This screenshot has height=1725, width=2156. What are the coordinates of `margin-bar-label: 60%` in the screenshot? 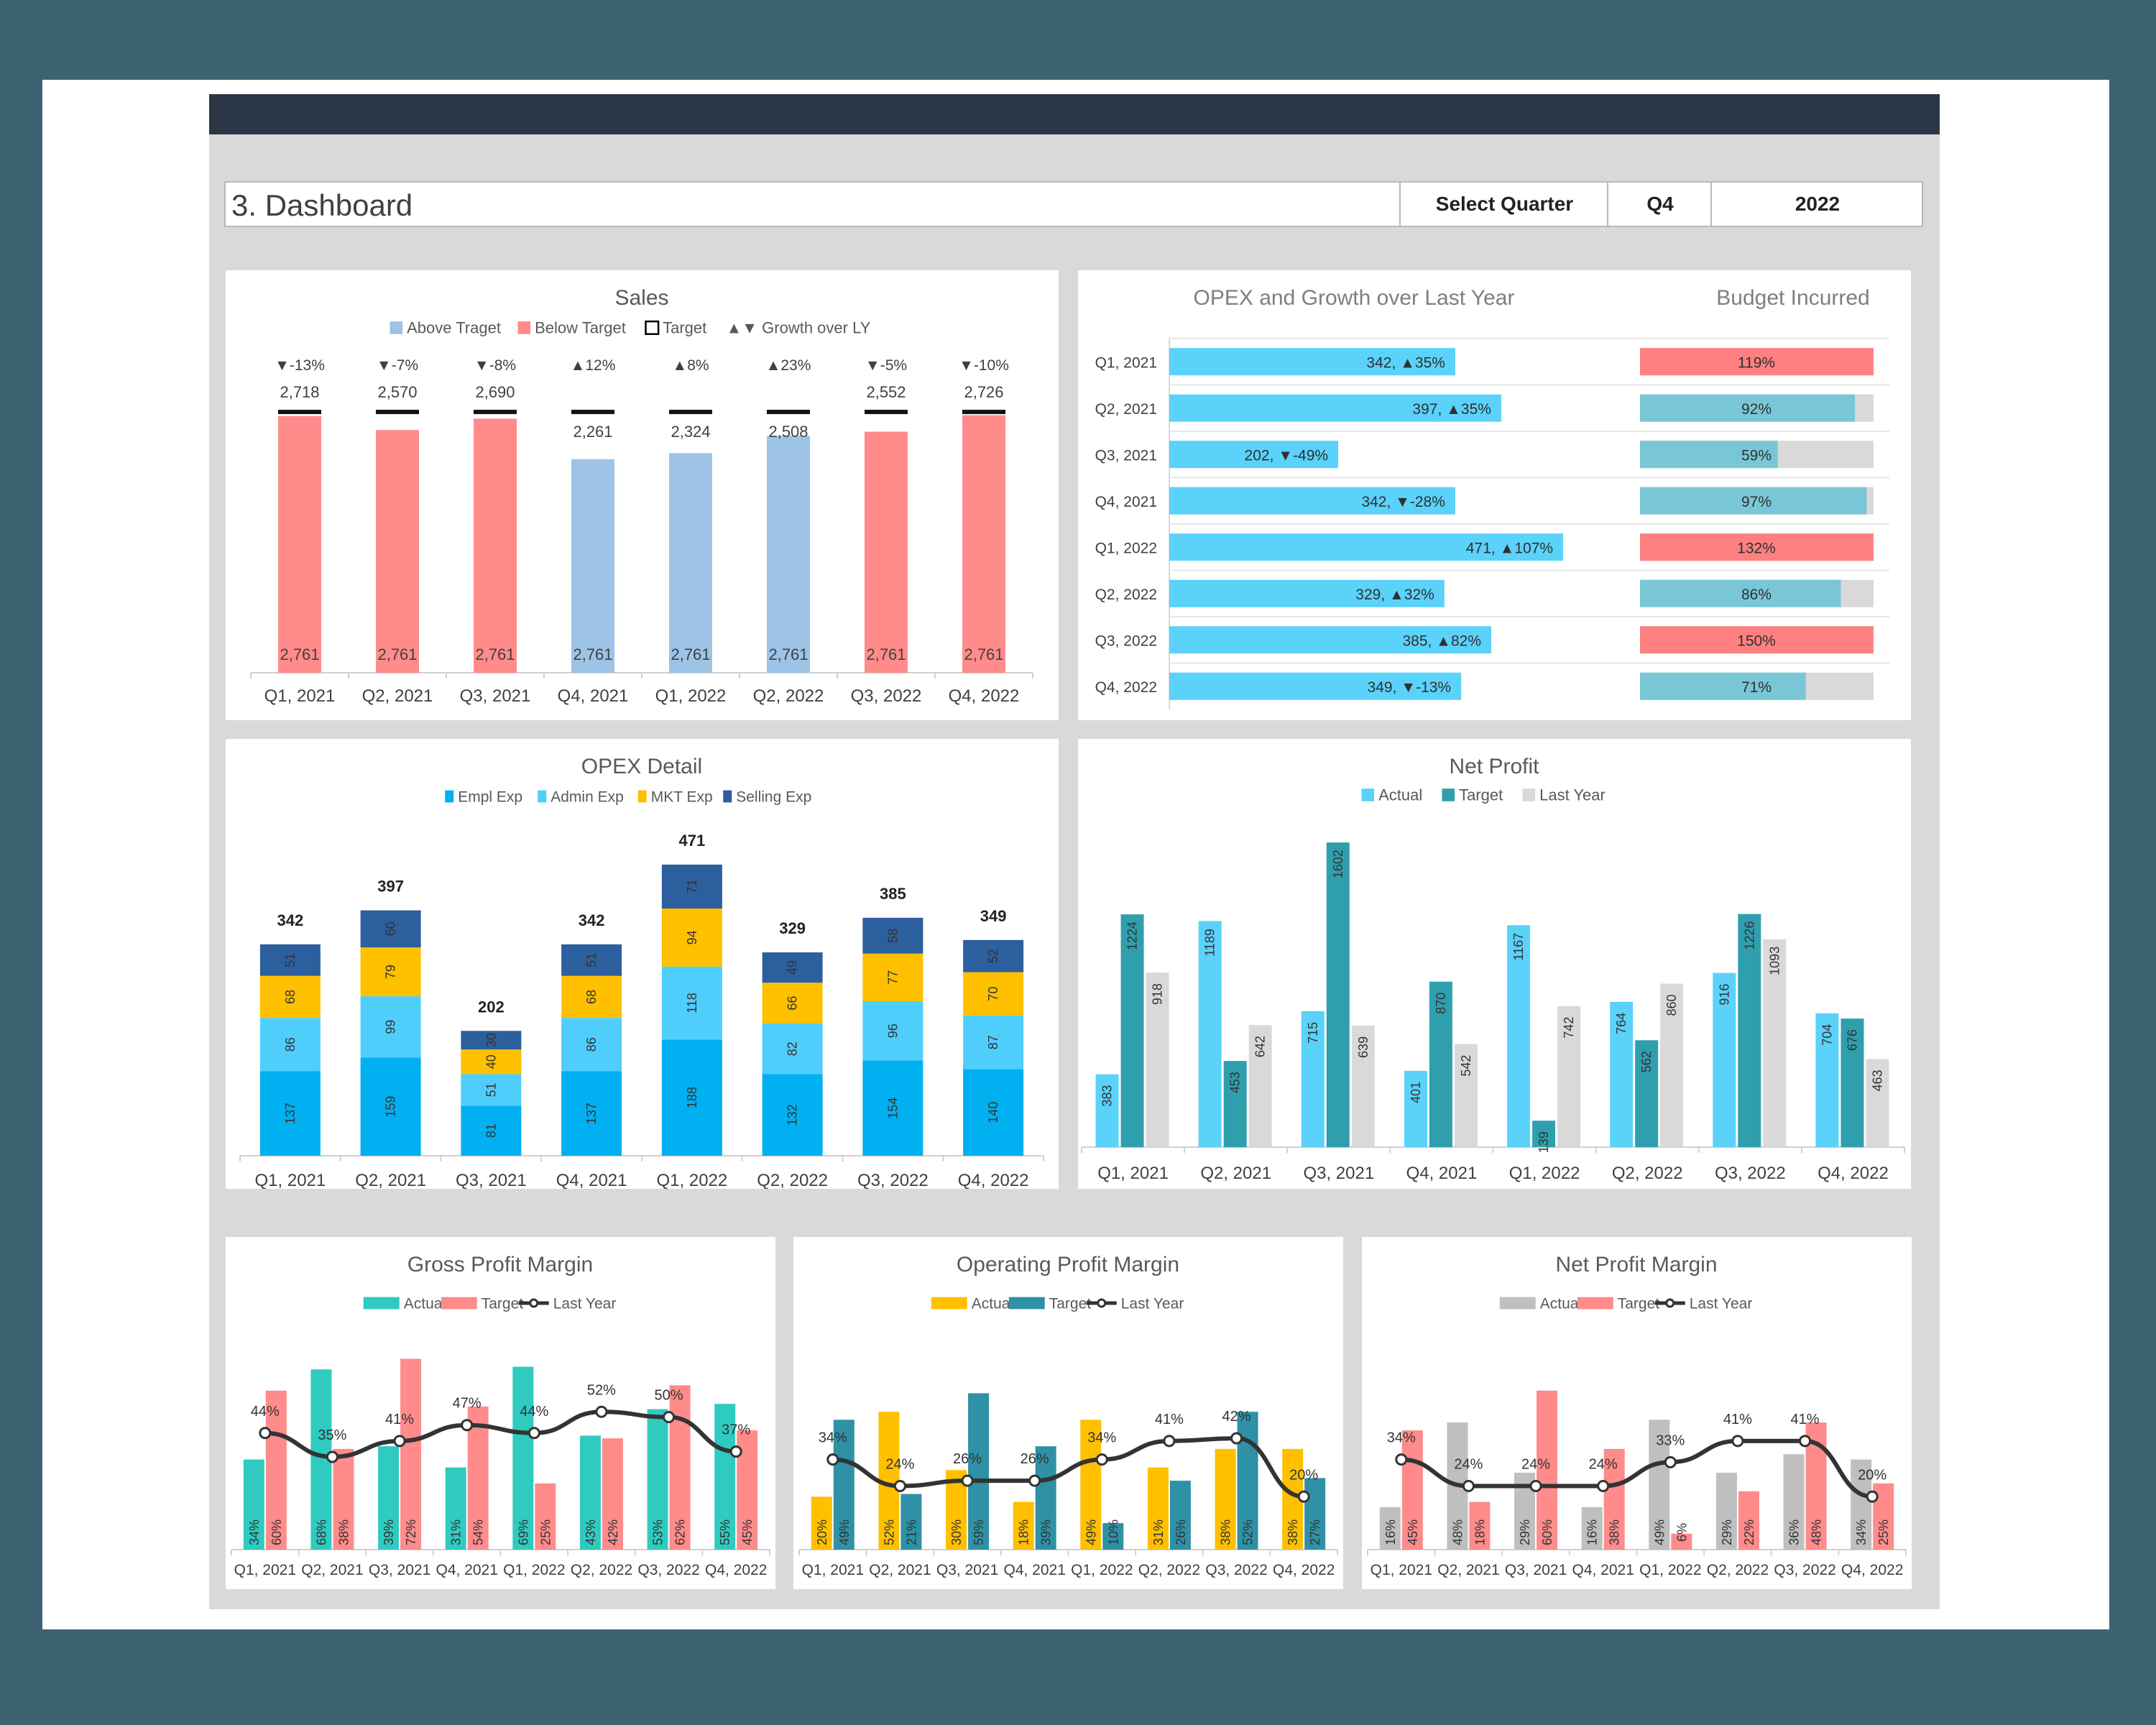 It's located at (277, 1532).